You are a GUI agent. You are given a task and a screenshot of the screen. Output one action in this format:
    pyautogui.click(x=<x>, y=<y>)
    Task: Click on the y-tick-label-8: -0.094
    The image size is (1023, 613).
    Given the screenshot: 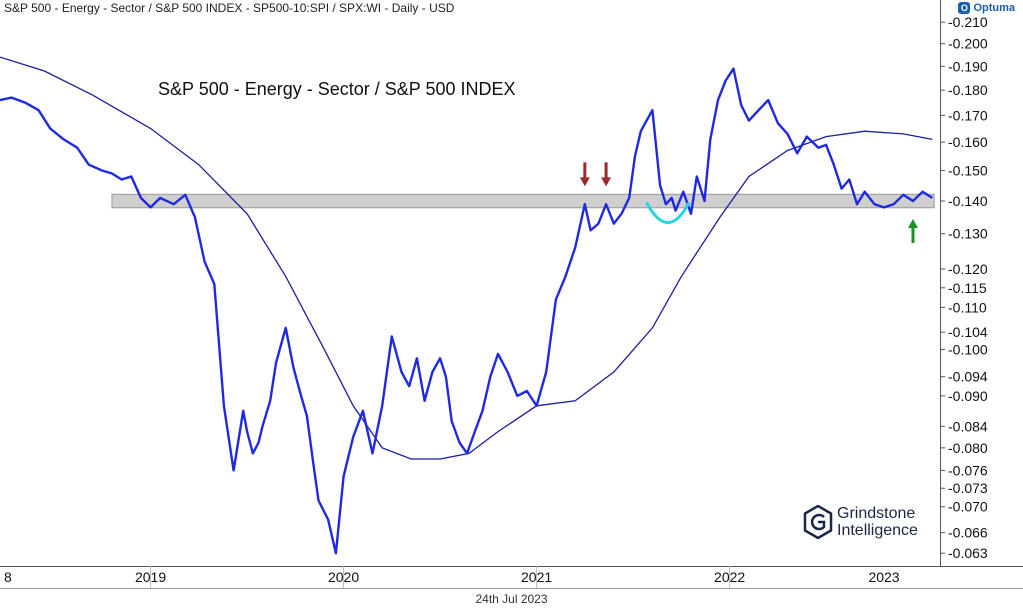 What is the action you would take?
    pyautogui.click(x=968, y=377)
    